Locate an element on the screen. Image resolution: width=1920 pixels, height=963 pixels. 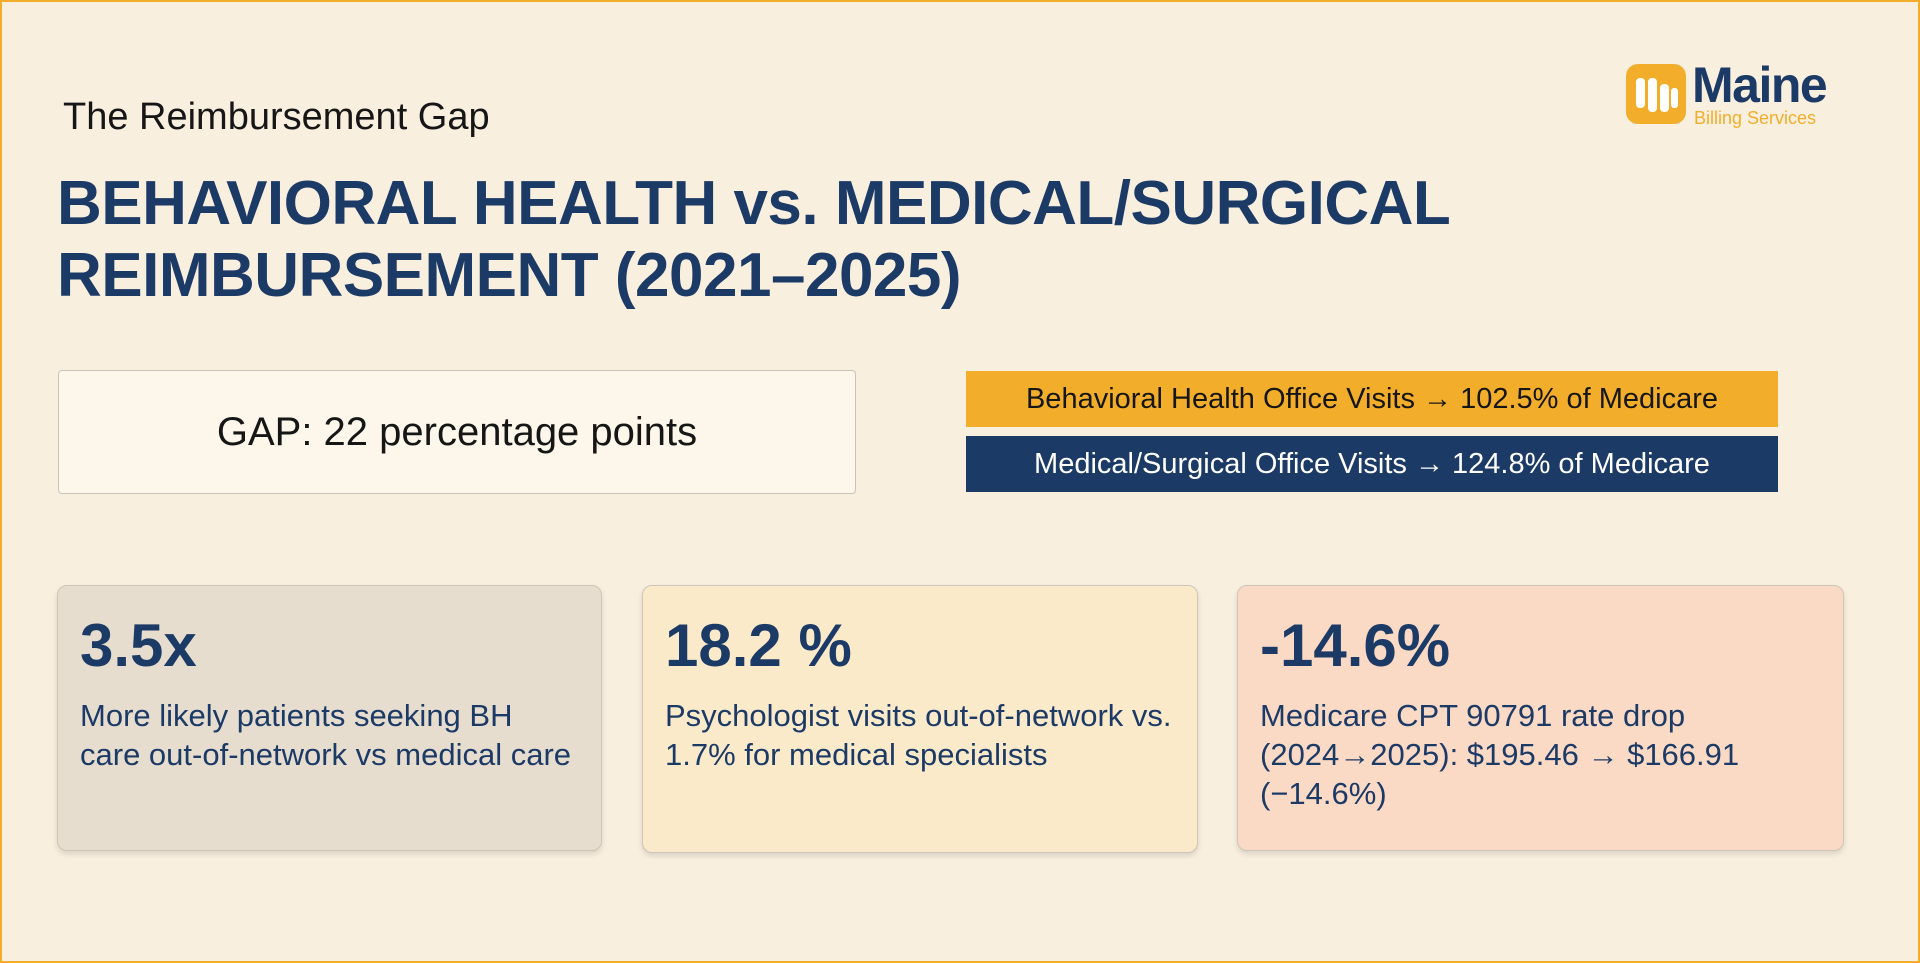
stat-value: 3.5x is located at coordinates (138, 645).